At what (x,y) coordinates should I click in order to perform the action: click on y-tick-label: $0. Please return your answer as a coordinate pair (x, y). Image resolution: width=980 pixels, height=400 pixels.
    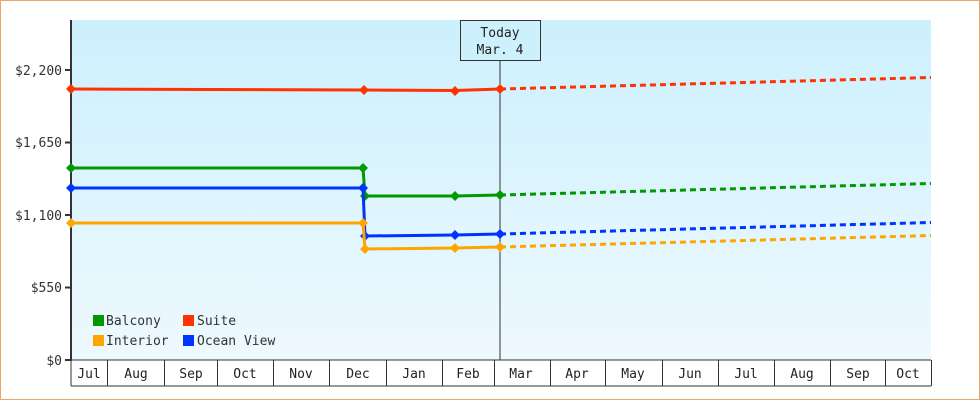
    Looking at the image, I should click on (54, 361).